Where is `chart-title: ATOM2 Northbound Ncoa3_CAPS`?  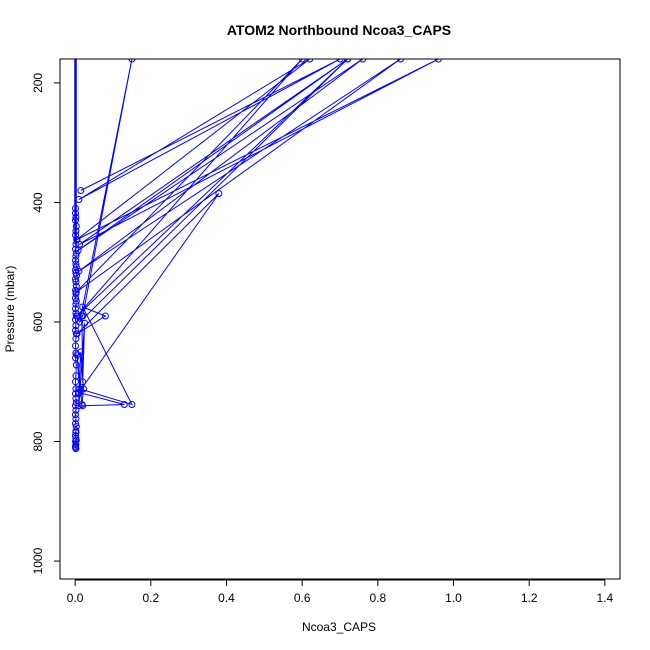
chart-title: ATOM2 Northbound Ncoa3_CAPS is located at coordinates (339, 30).